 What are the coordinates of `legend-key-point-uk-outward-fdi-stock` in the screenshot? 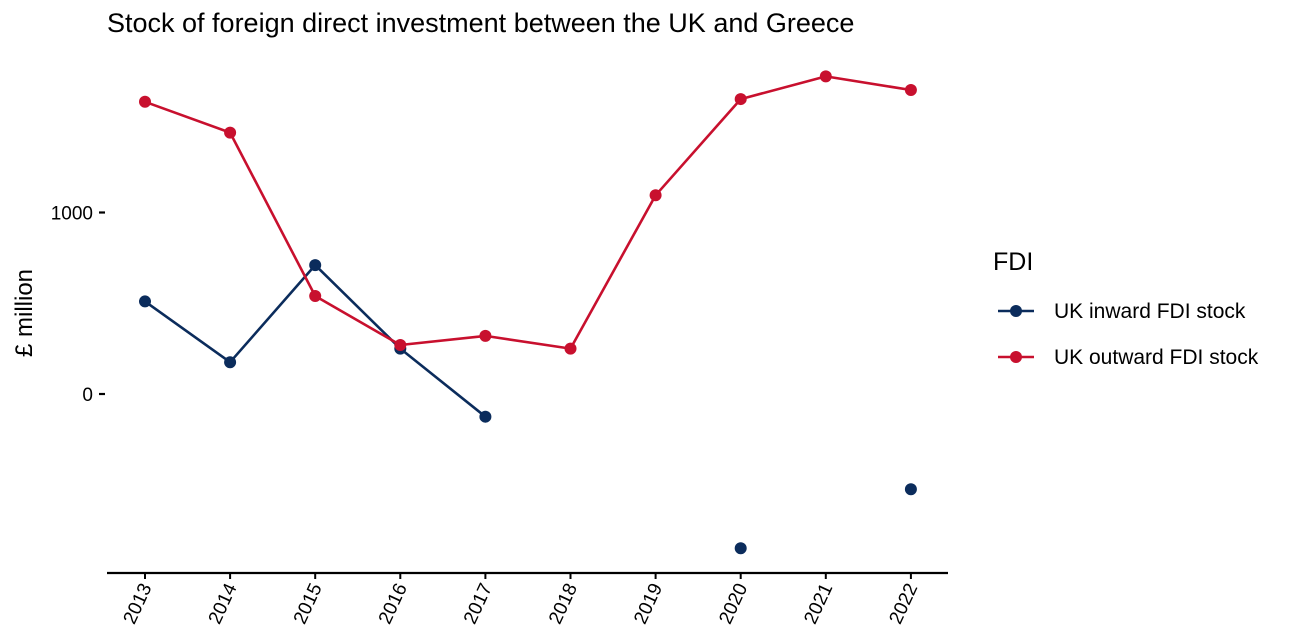 It's located at (1016, 357).